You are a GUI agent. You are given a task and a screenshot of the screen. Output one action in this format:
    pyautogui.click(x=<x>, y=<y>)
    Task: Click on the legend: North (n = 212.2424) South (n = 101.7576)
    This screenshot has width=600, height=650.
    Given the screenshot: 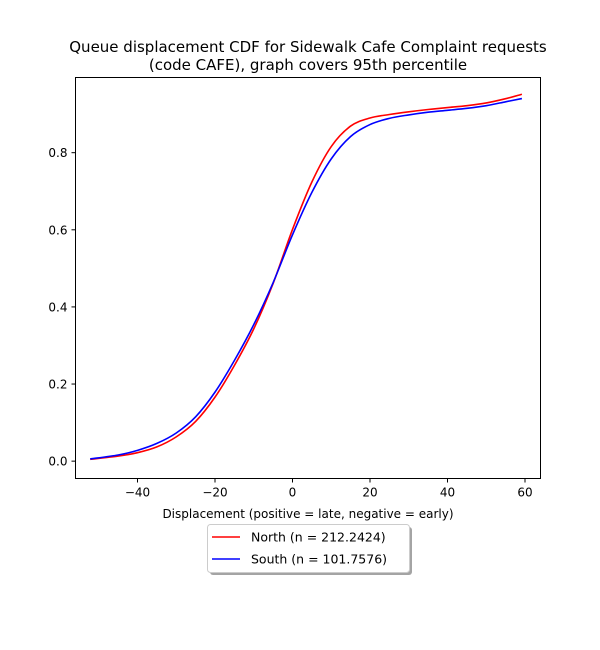 What is the action you would take?
    pyautogui.click(x=309, y=549)
    